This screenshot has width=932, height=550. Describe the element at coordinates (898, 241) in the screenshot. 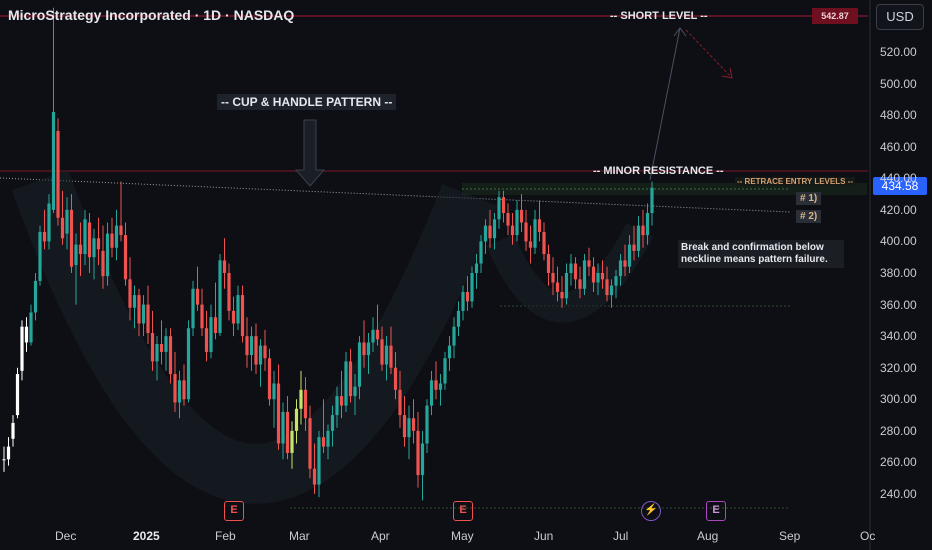

I see `y-tick-label: 400.00` at that location.